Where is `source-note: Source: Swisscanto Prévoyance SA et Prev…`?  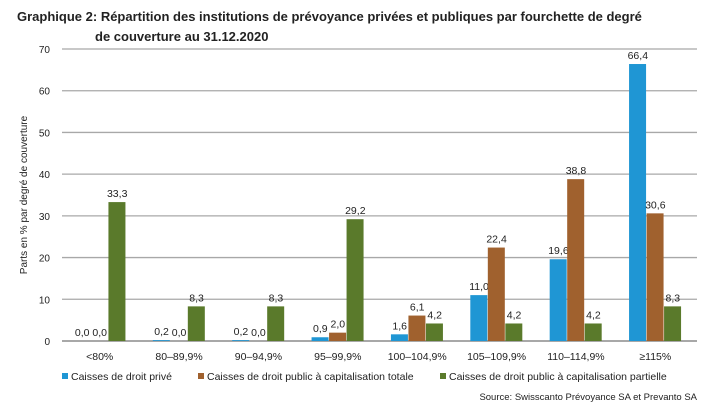 source-note: Source: Swisscanto Prévoyance SA et Prev… is located at coordinates (588, 397).